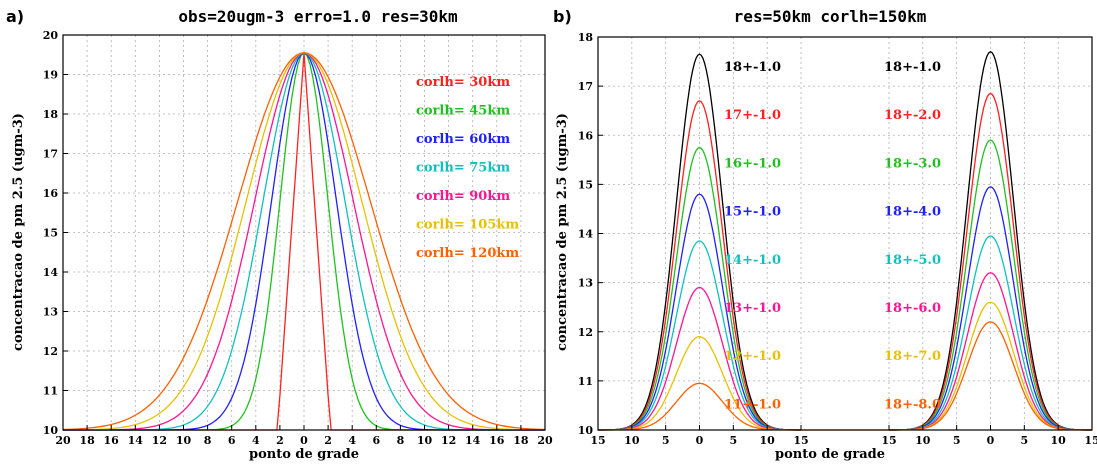 The image size is (1097, 467). What do you see at coordinates (752, 115) in the screenshot?
I see `legend-entry: 17+-1.0` at bounding box center [752, 115].